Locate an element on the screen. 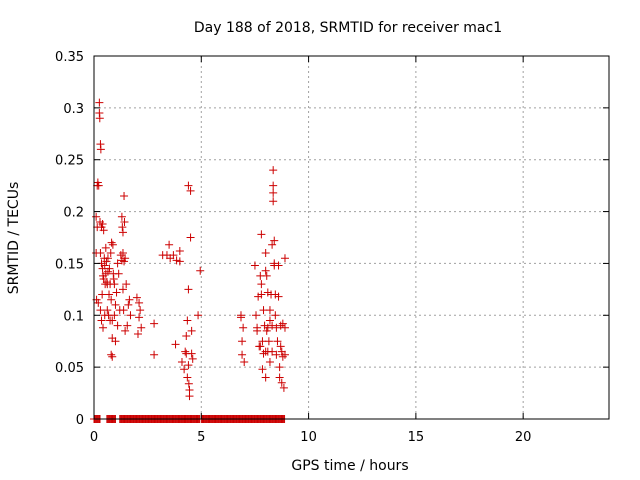 This screenshot has width=640, height=480. x-axis-label: GPS time / hours is located at coordinates (349, 466).